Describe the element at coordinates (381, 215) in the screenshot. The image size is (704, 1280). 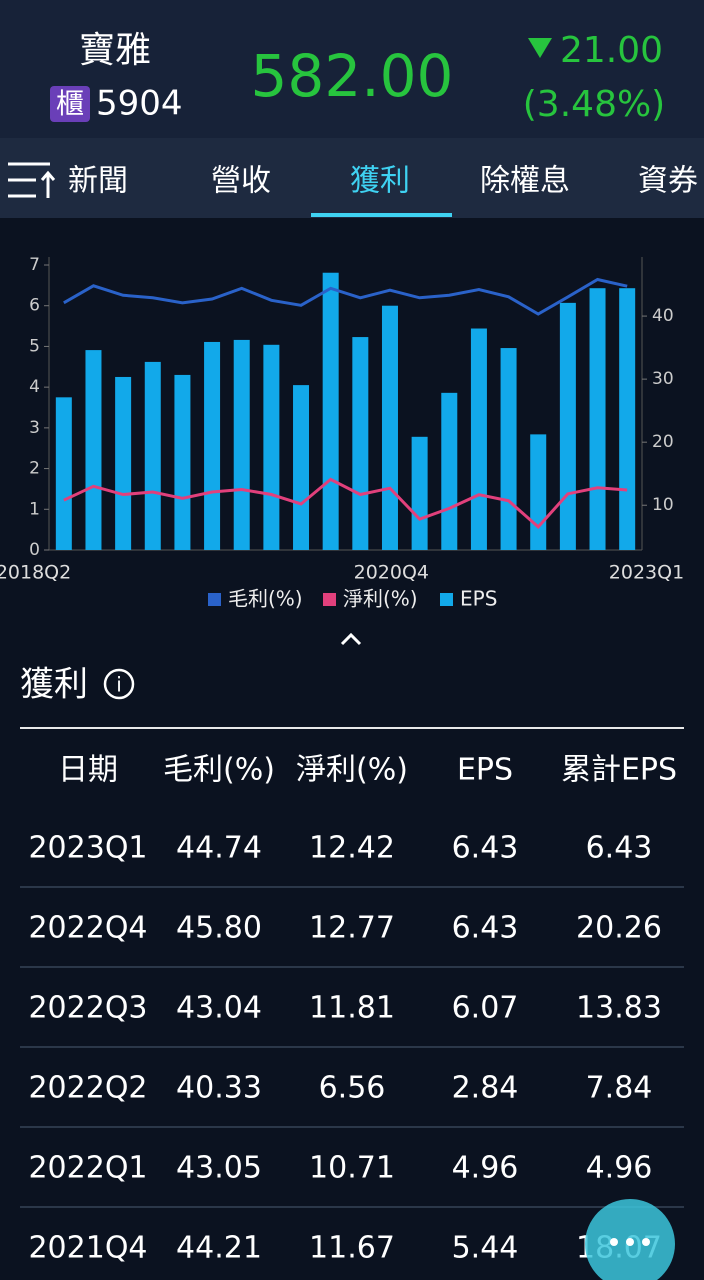
I see `tab-underline` at that location.